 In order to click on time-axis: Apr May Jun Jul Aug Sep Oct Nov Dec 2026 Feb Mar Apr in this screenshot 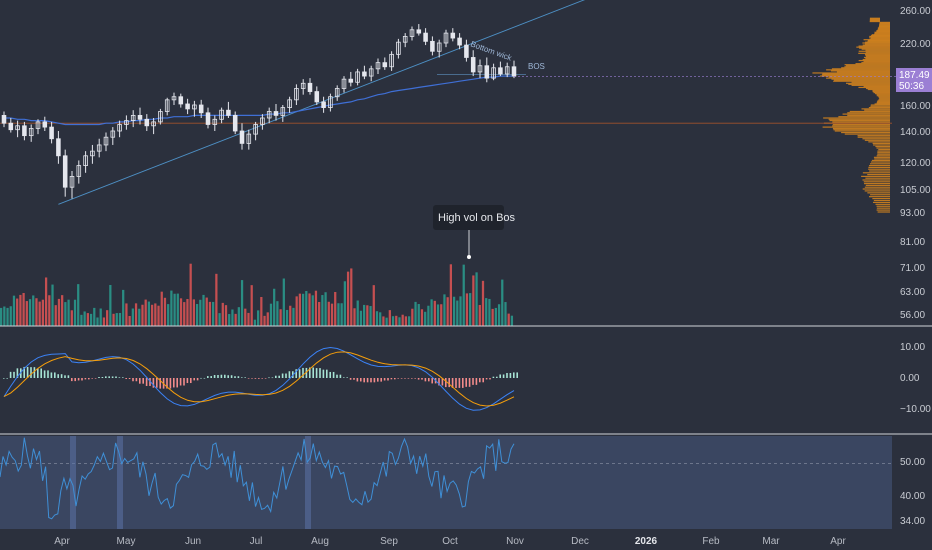, I will do `click(450, 541)`.